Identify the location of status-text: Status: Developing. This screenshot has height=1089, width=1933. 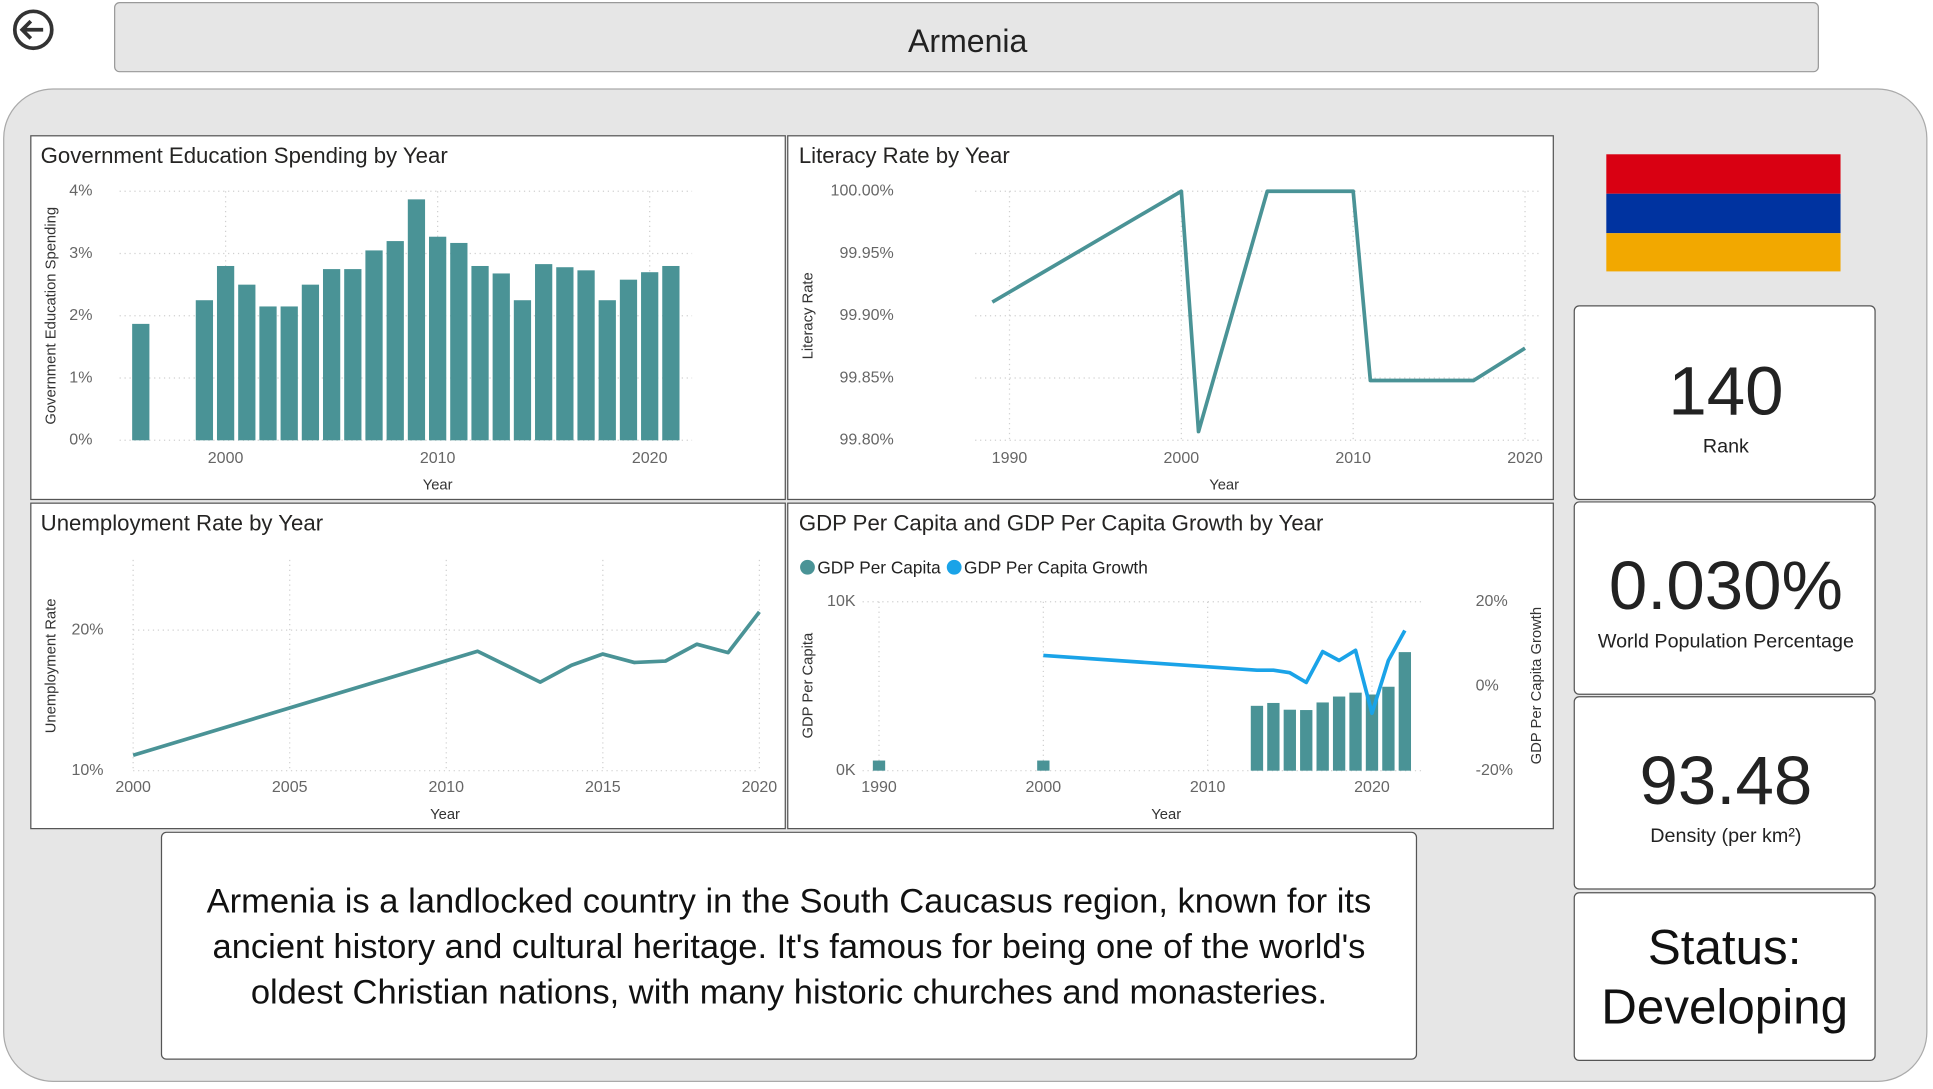
(1725, 978).